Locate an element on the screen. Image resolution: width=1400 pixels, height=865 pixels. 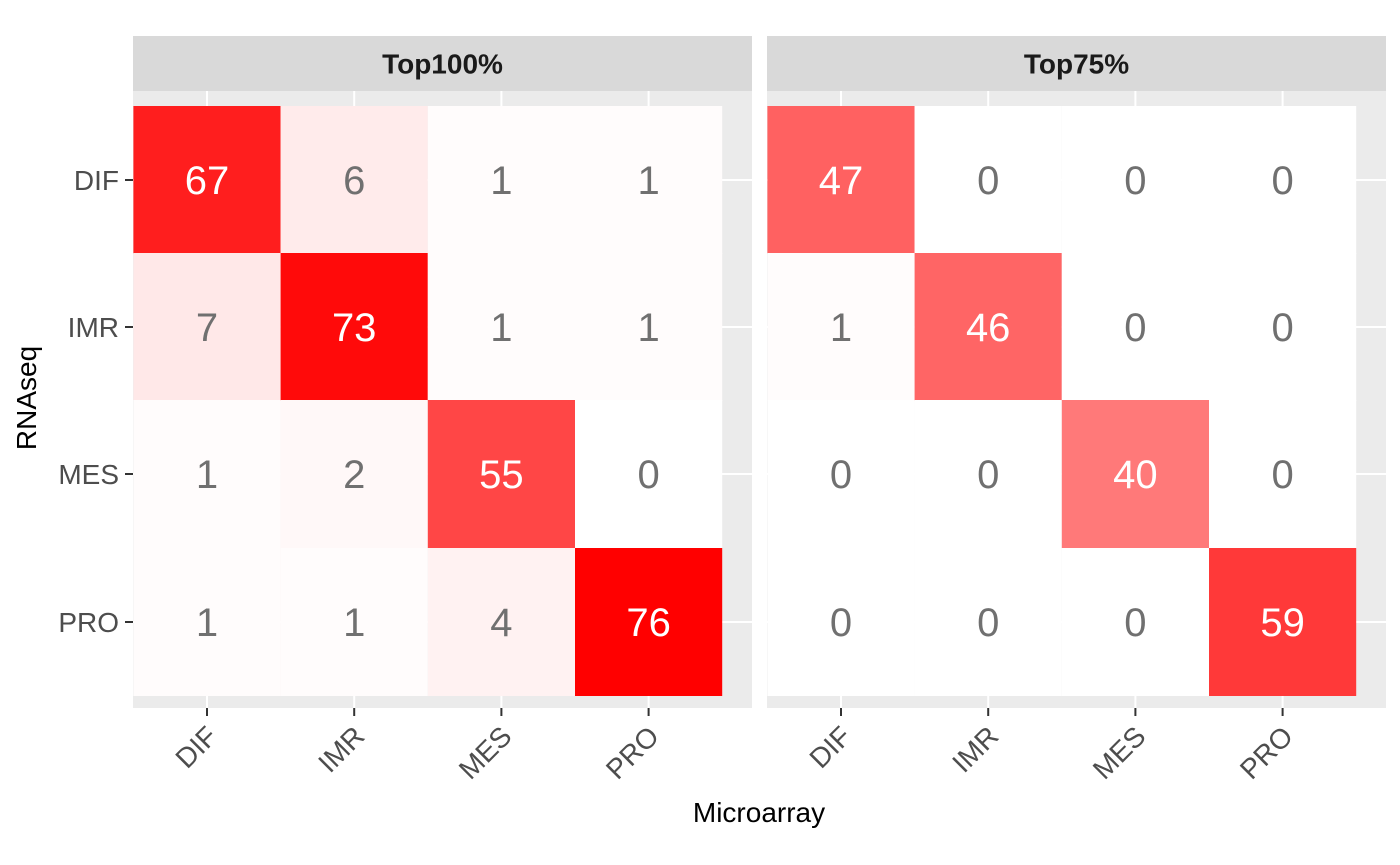
cell-value-label: 4 is located at coordinates (501, 623).